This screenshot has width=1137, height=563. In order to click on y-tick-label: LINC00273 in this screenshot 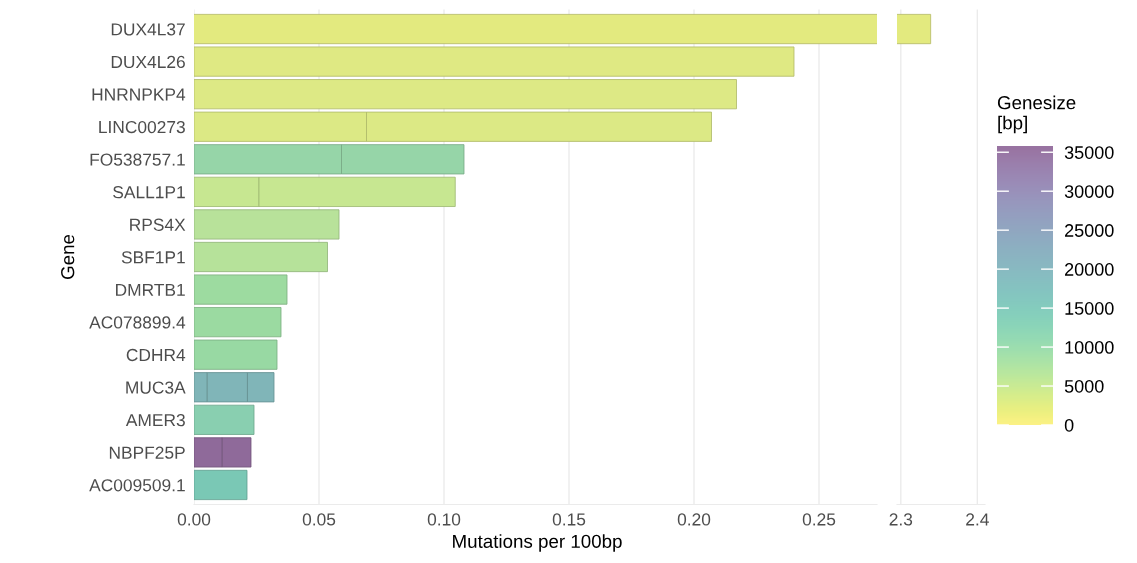, I will do `click(142, 127)`.